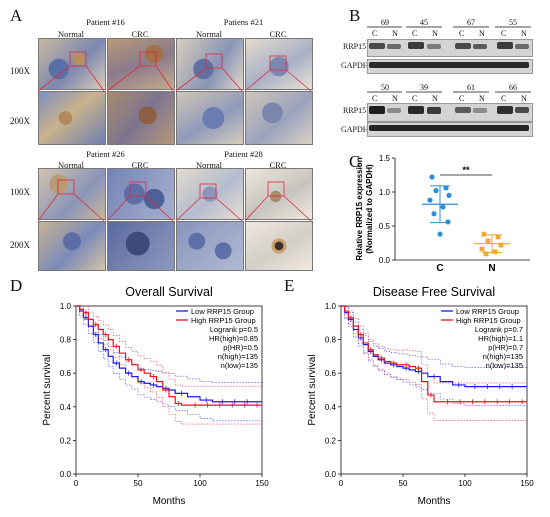  Describe the element at coordinates (355, 129) in the screenshot. I see `blot-row-label: GAPDH` at that location.